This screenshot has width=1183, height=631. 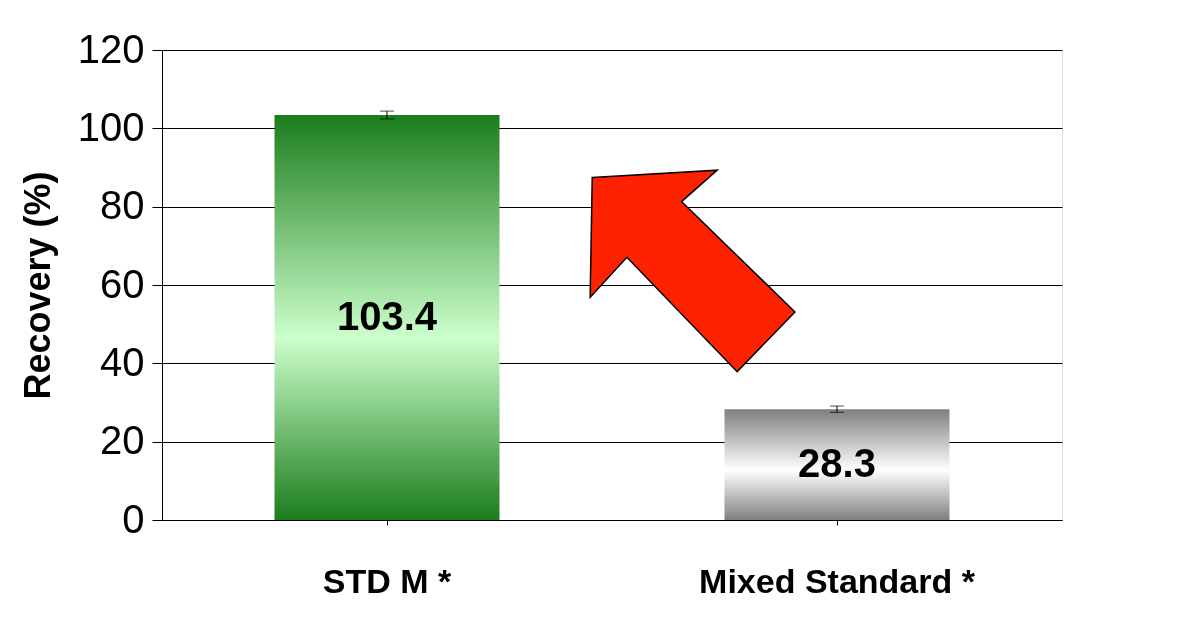 What do you see at coordinates (111, 126) in the screenshot?
I see `y-tick-label: 100` at bounding box center [111, 126].